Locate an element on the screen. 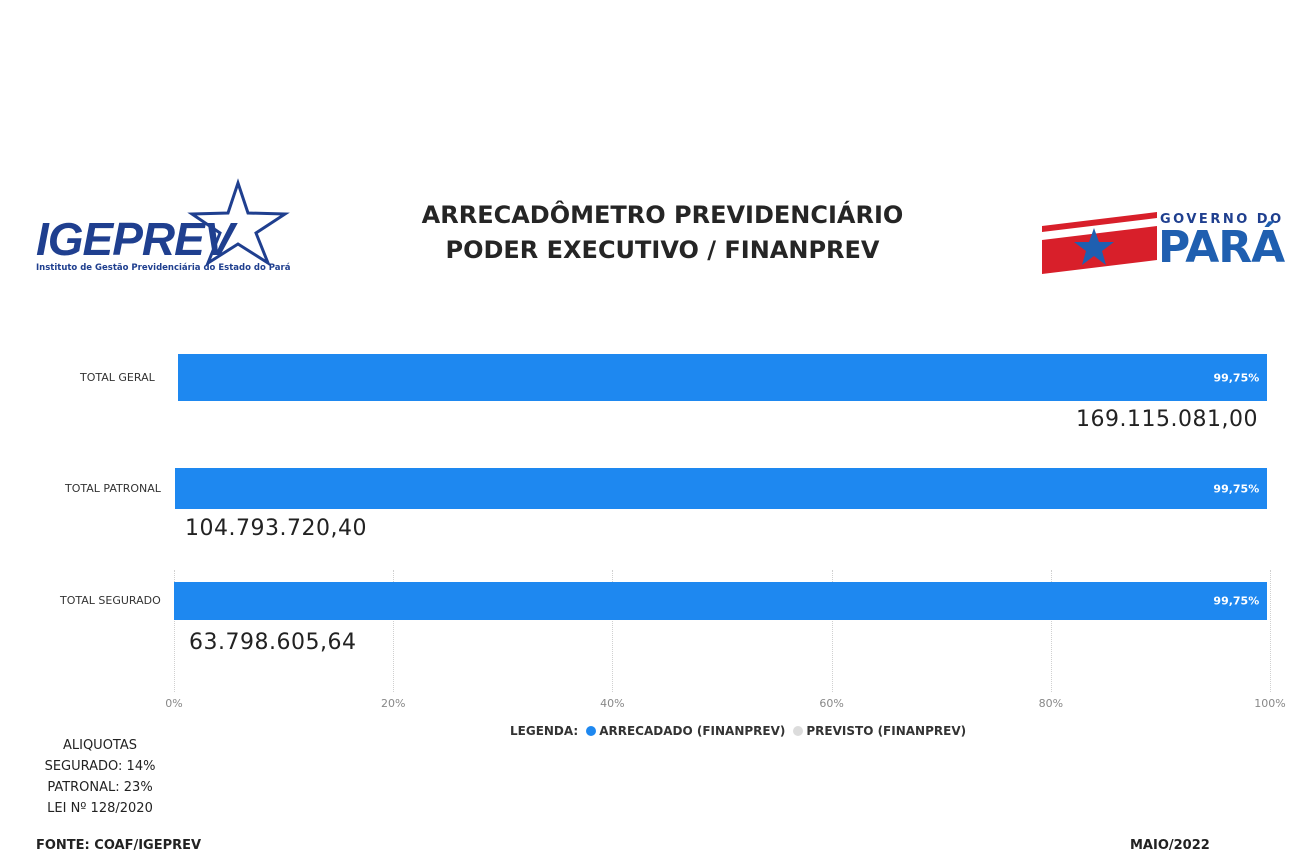 The image size is (1300, 867). amount-value: 169.115.081,00 is located at coordinates (1167, 419).